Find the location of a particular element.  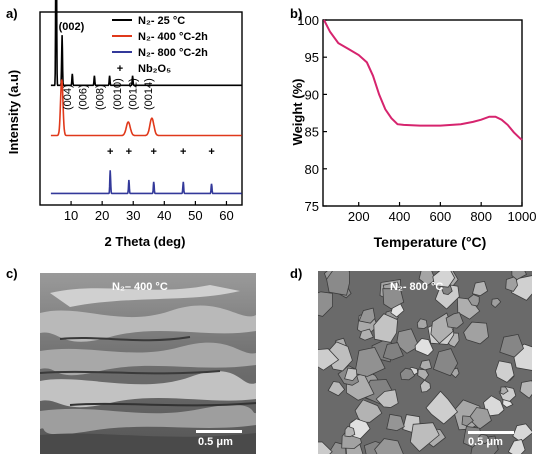

xrd-peak-label: (0014) is located at coordinates (149, 94).